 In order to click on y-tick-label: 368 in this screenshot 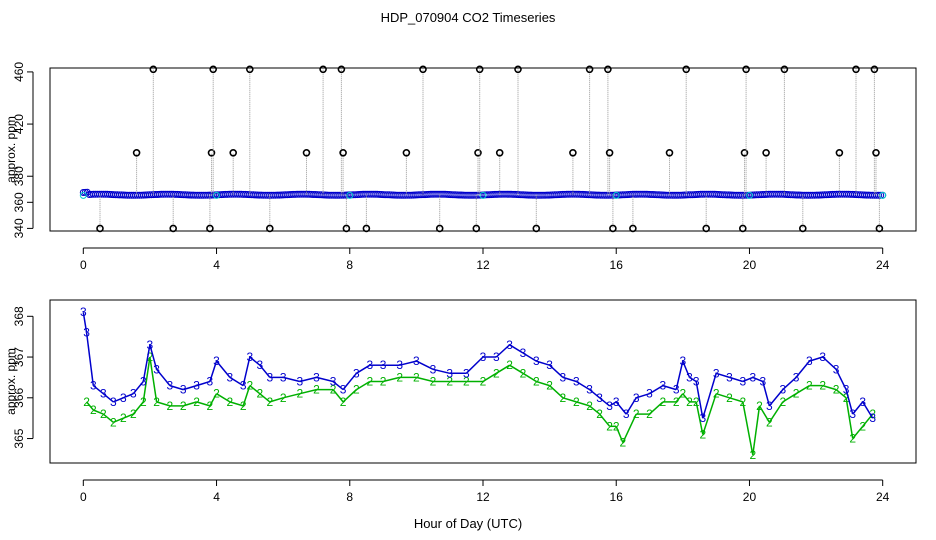, I will do `click(19, 316)`.